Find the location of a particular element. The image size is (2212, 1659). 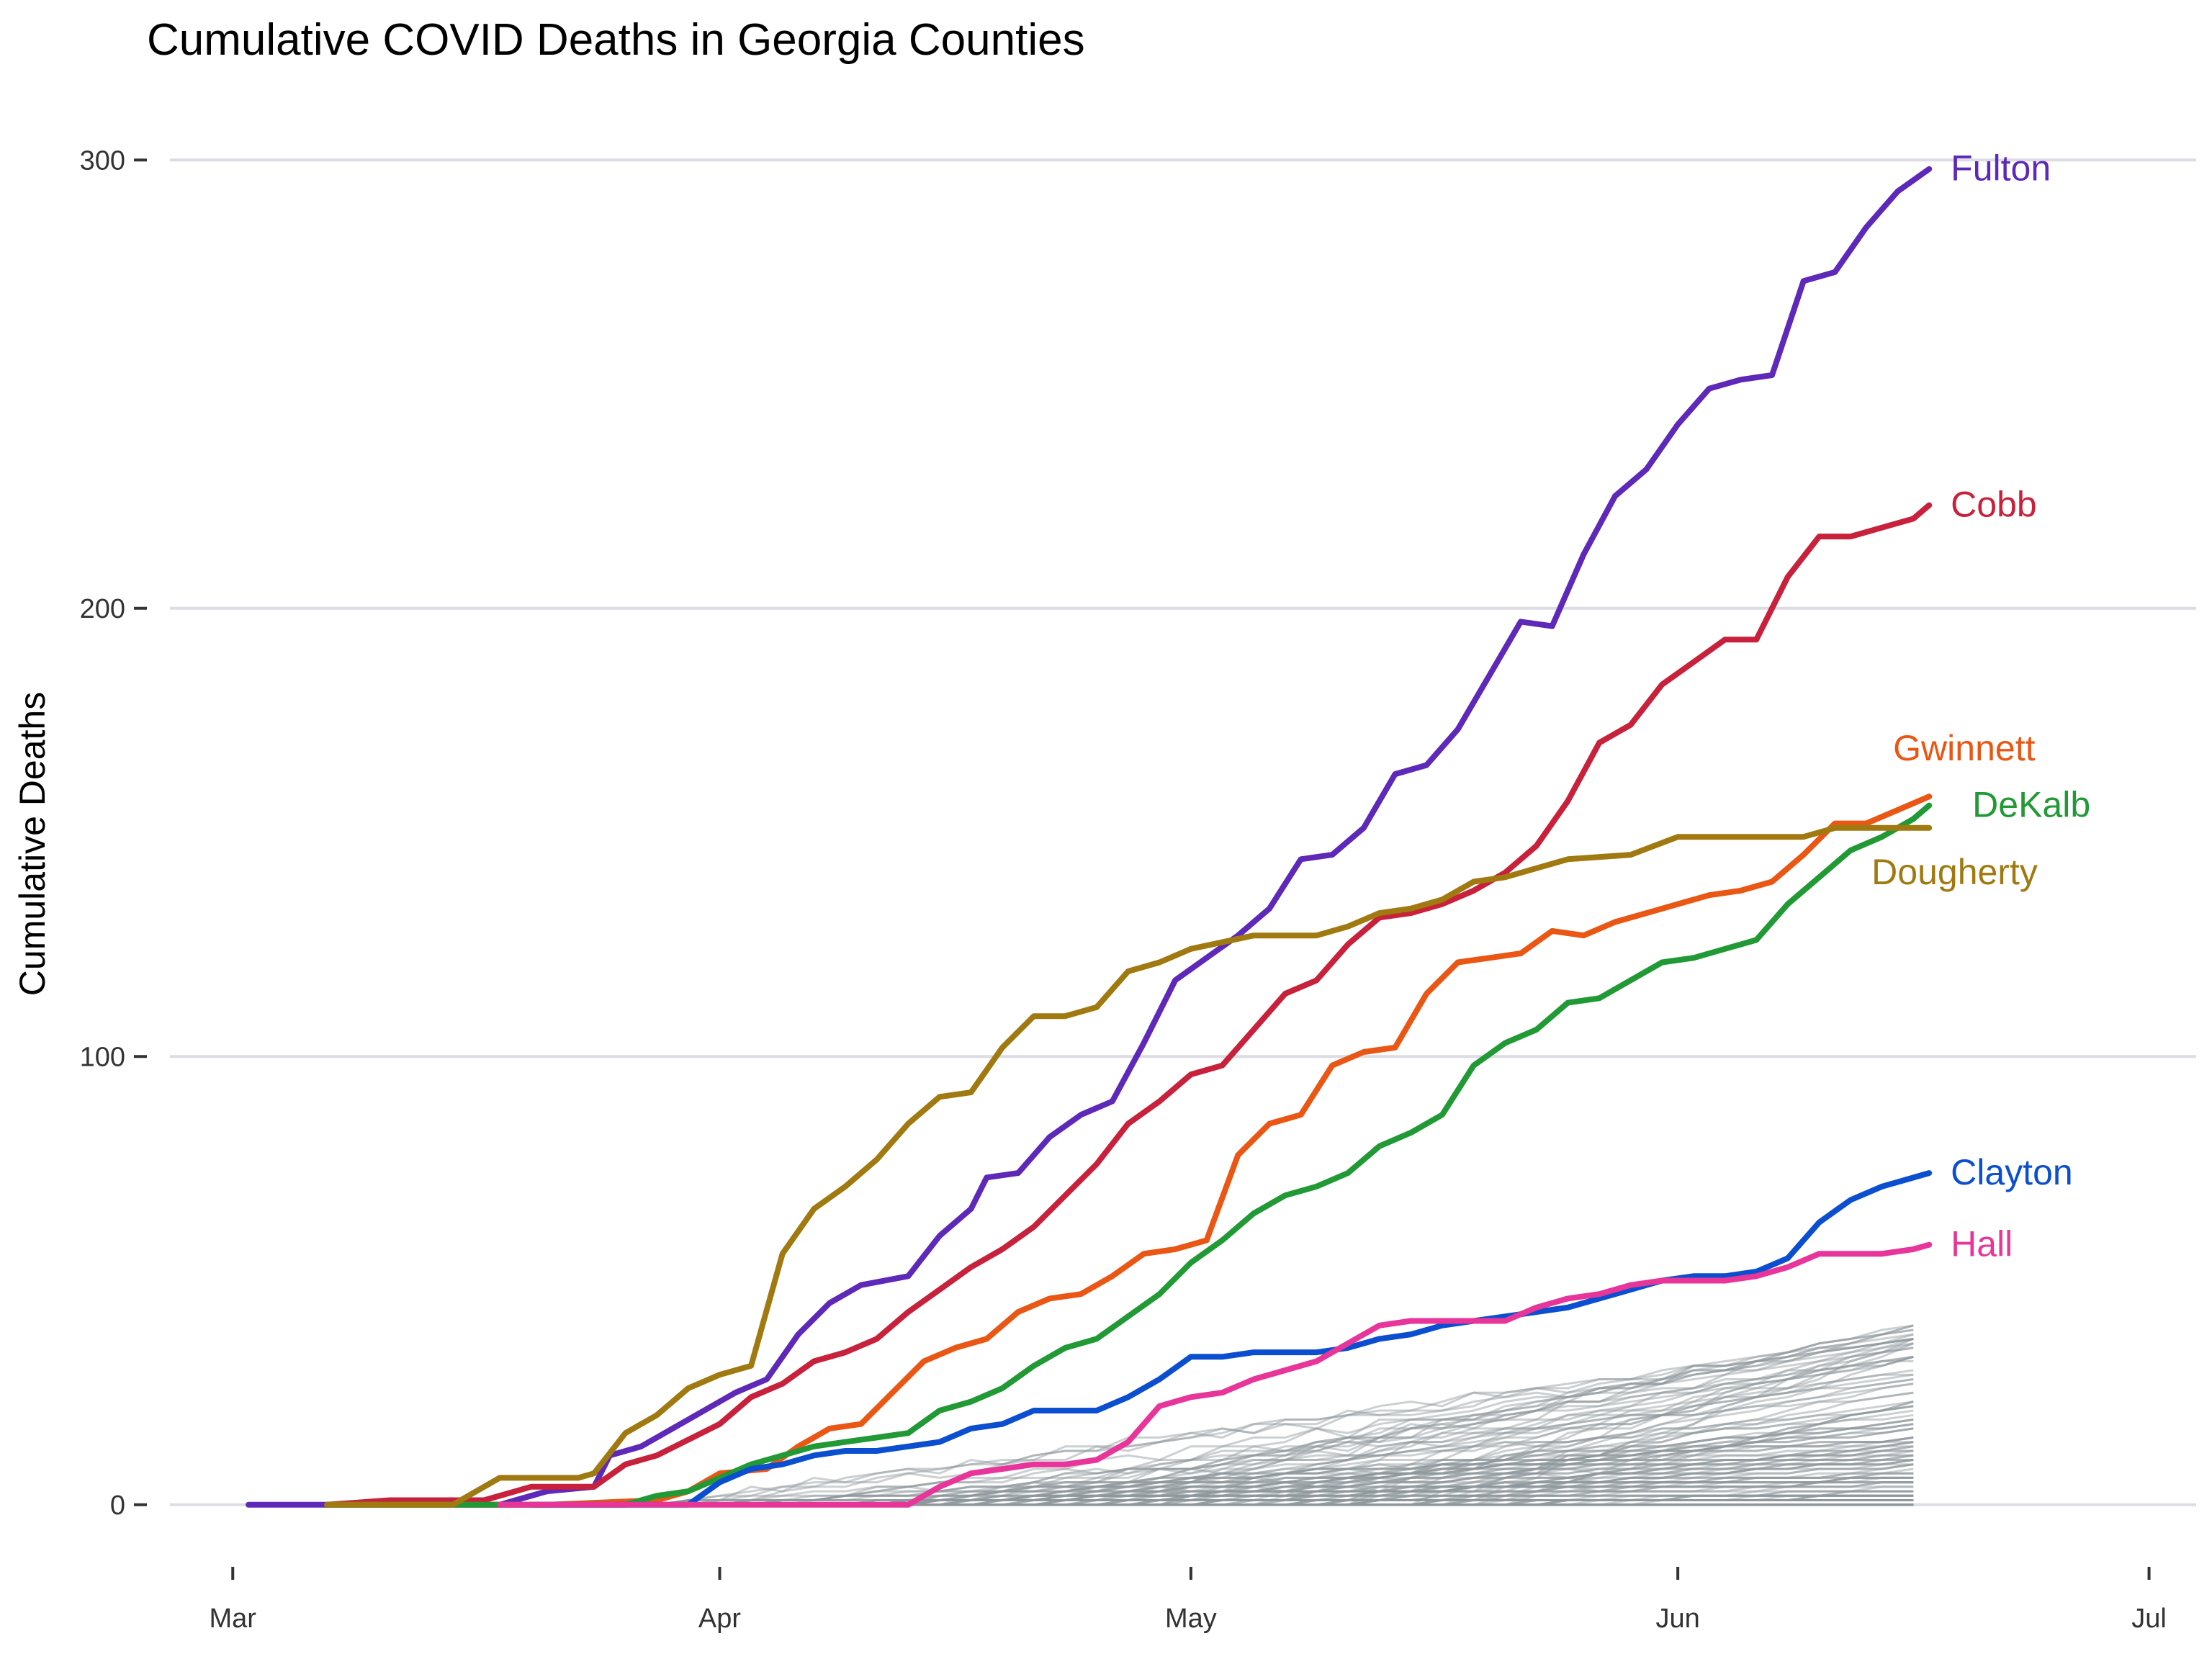

series-label-clayton: Clayton is located at coordinates (2012, 1172).